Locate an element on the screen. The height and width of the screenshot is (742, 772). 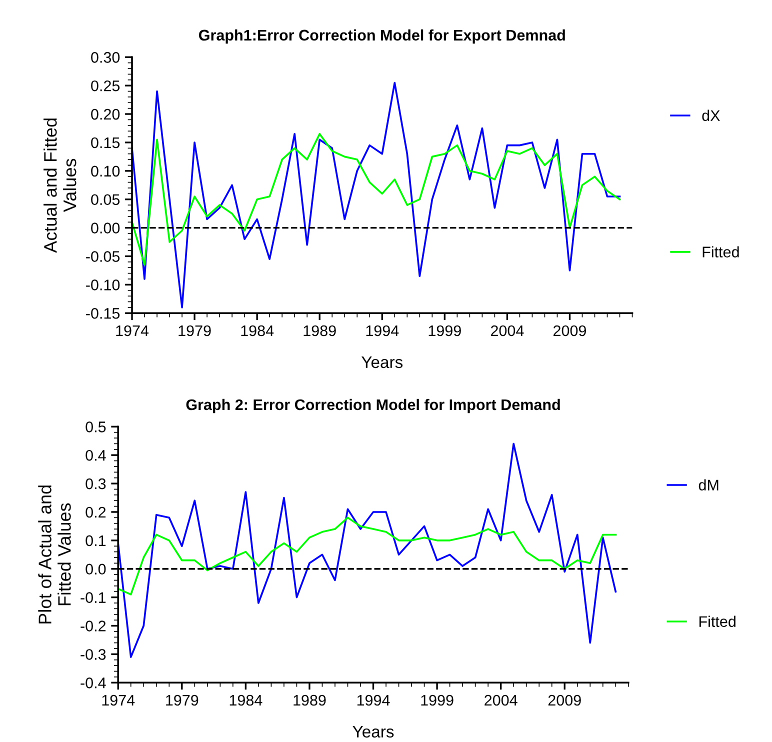
y-tick-label: 0.1 is located at coordinates (96, 540).